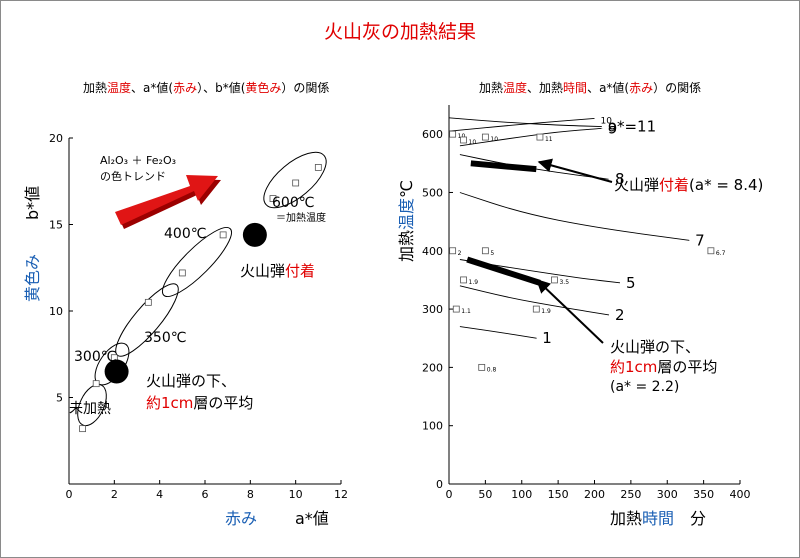  What do you see at coordinates (400, 32) in the screenshot?
I see `page-title: 火山灰の加熱結果` at bounding box center [400, 32].